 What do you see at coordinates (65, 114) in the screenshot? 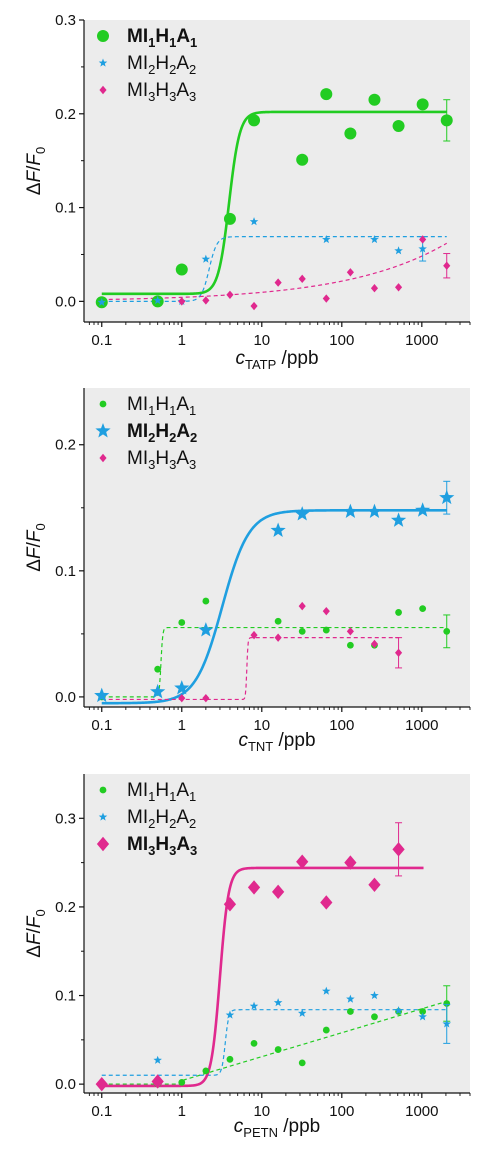
I see `y-tick-label: 0.2` at bounding box center [65, 114].